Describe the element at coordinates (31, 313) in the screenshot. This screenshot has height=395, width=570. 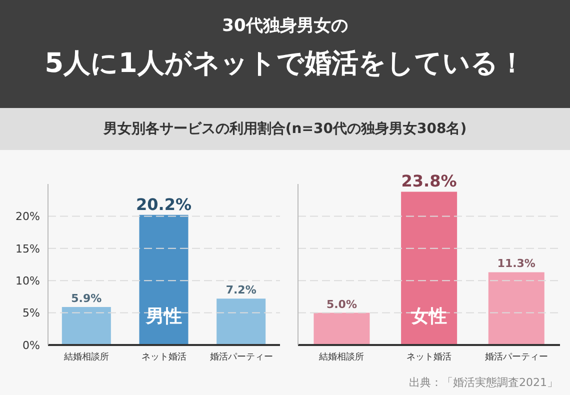
I see `y-tick-label: 5%` at that location.